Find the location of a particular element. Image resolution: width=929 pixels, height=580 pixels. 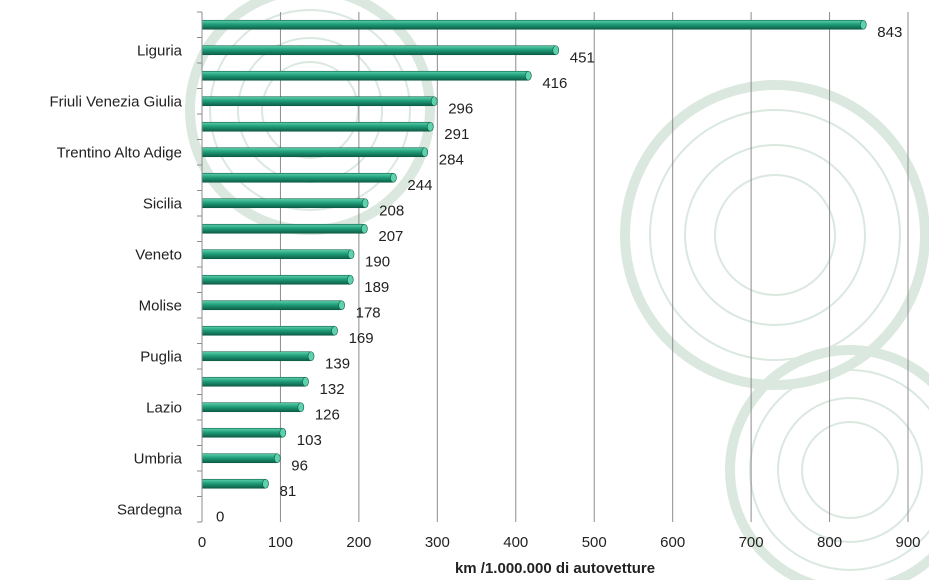

data-label: 132 is located at coordinates (332, 389).